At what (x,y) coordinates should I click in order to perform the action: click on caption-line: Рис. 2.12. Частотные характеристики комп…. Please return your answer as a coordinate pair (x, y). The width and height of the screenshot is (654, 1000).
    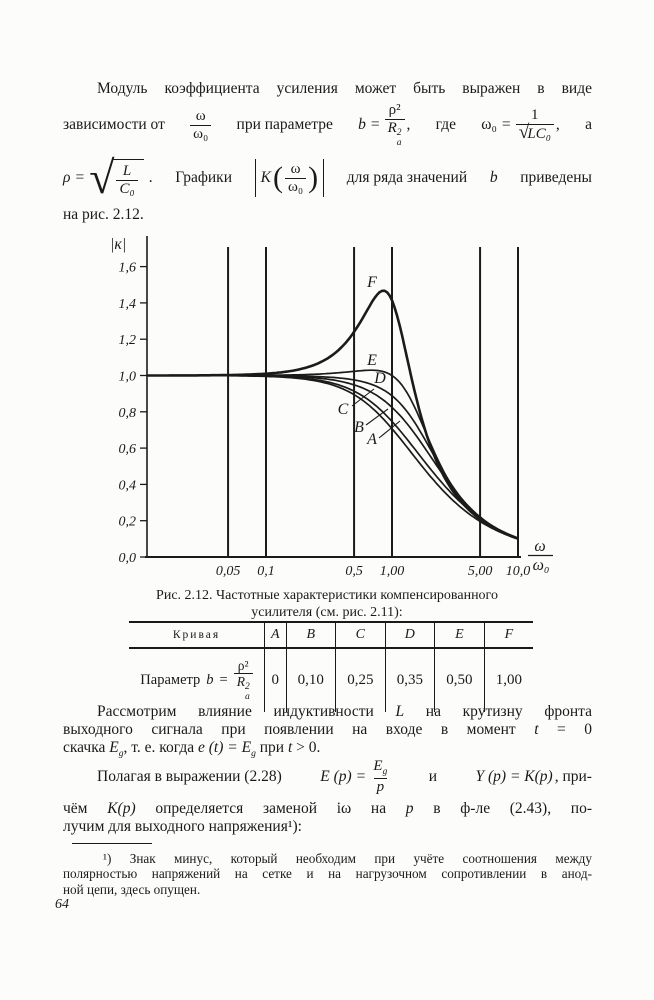
    Looking at the image, I should click on (327, 595).